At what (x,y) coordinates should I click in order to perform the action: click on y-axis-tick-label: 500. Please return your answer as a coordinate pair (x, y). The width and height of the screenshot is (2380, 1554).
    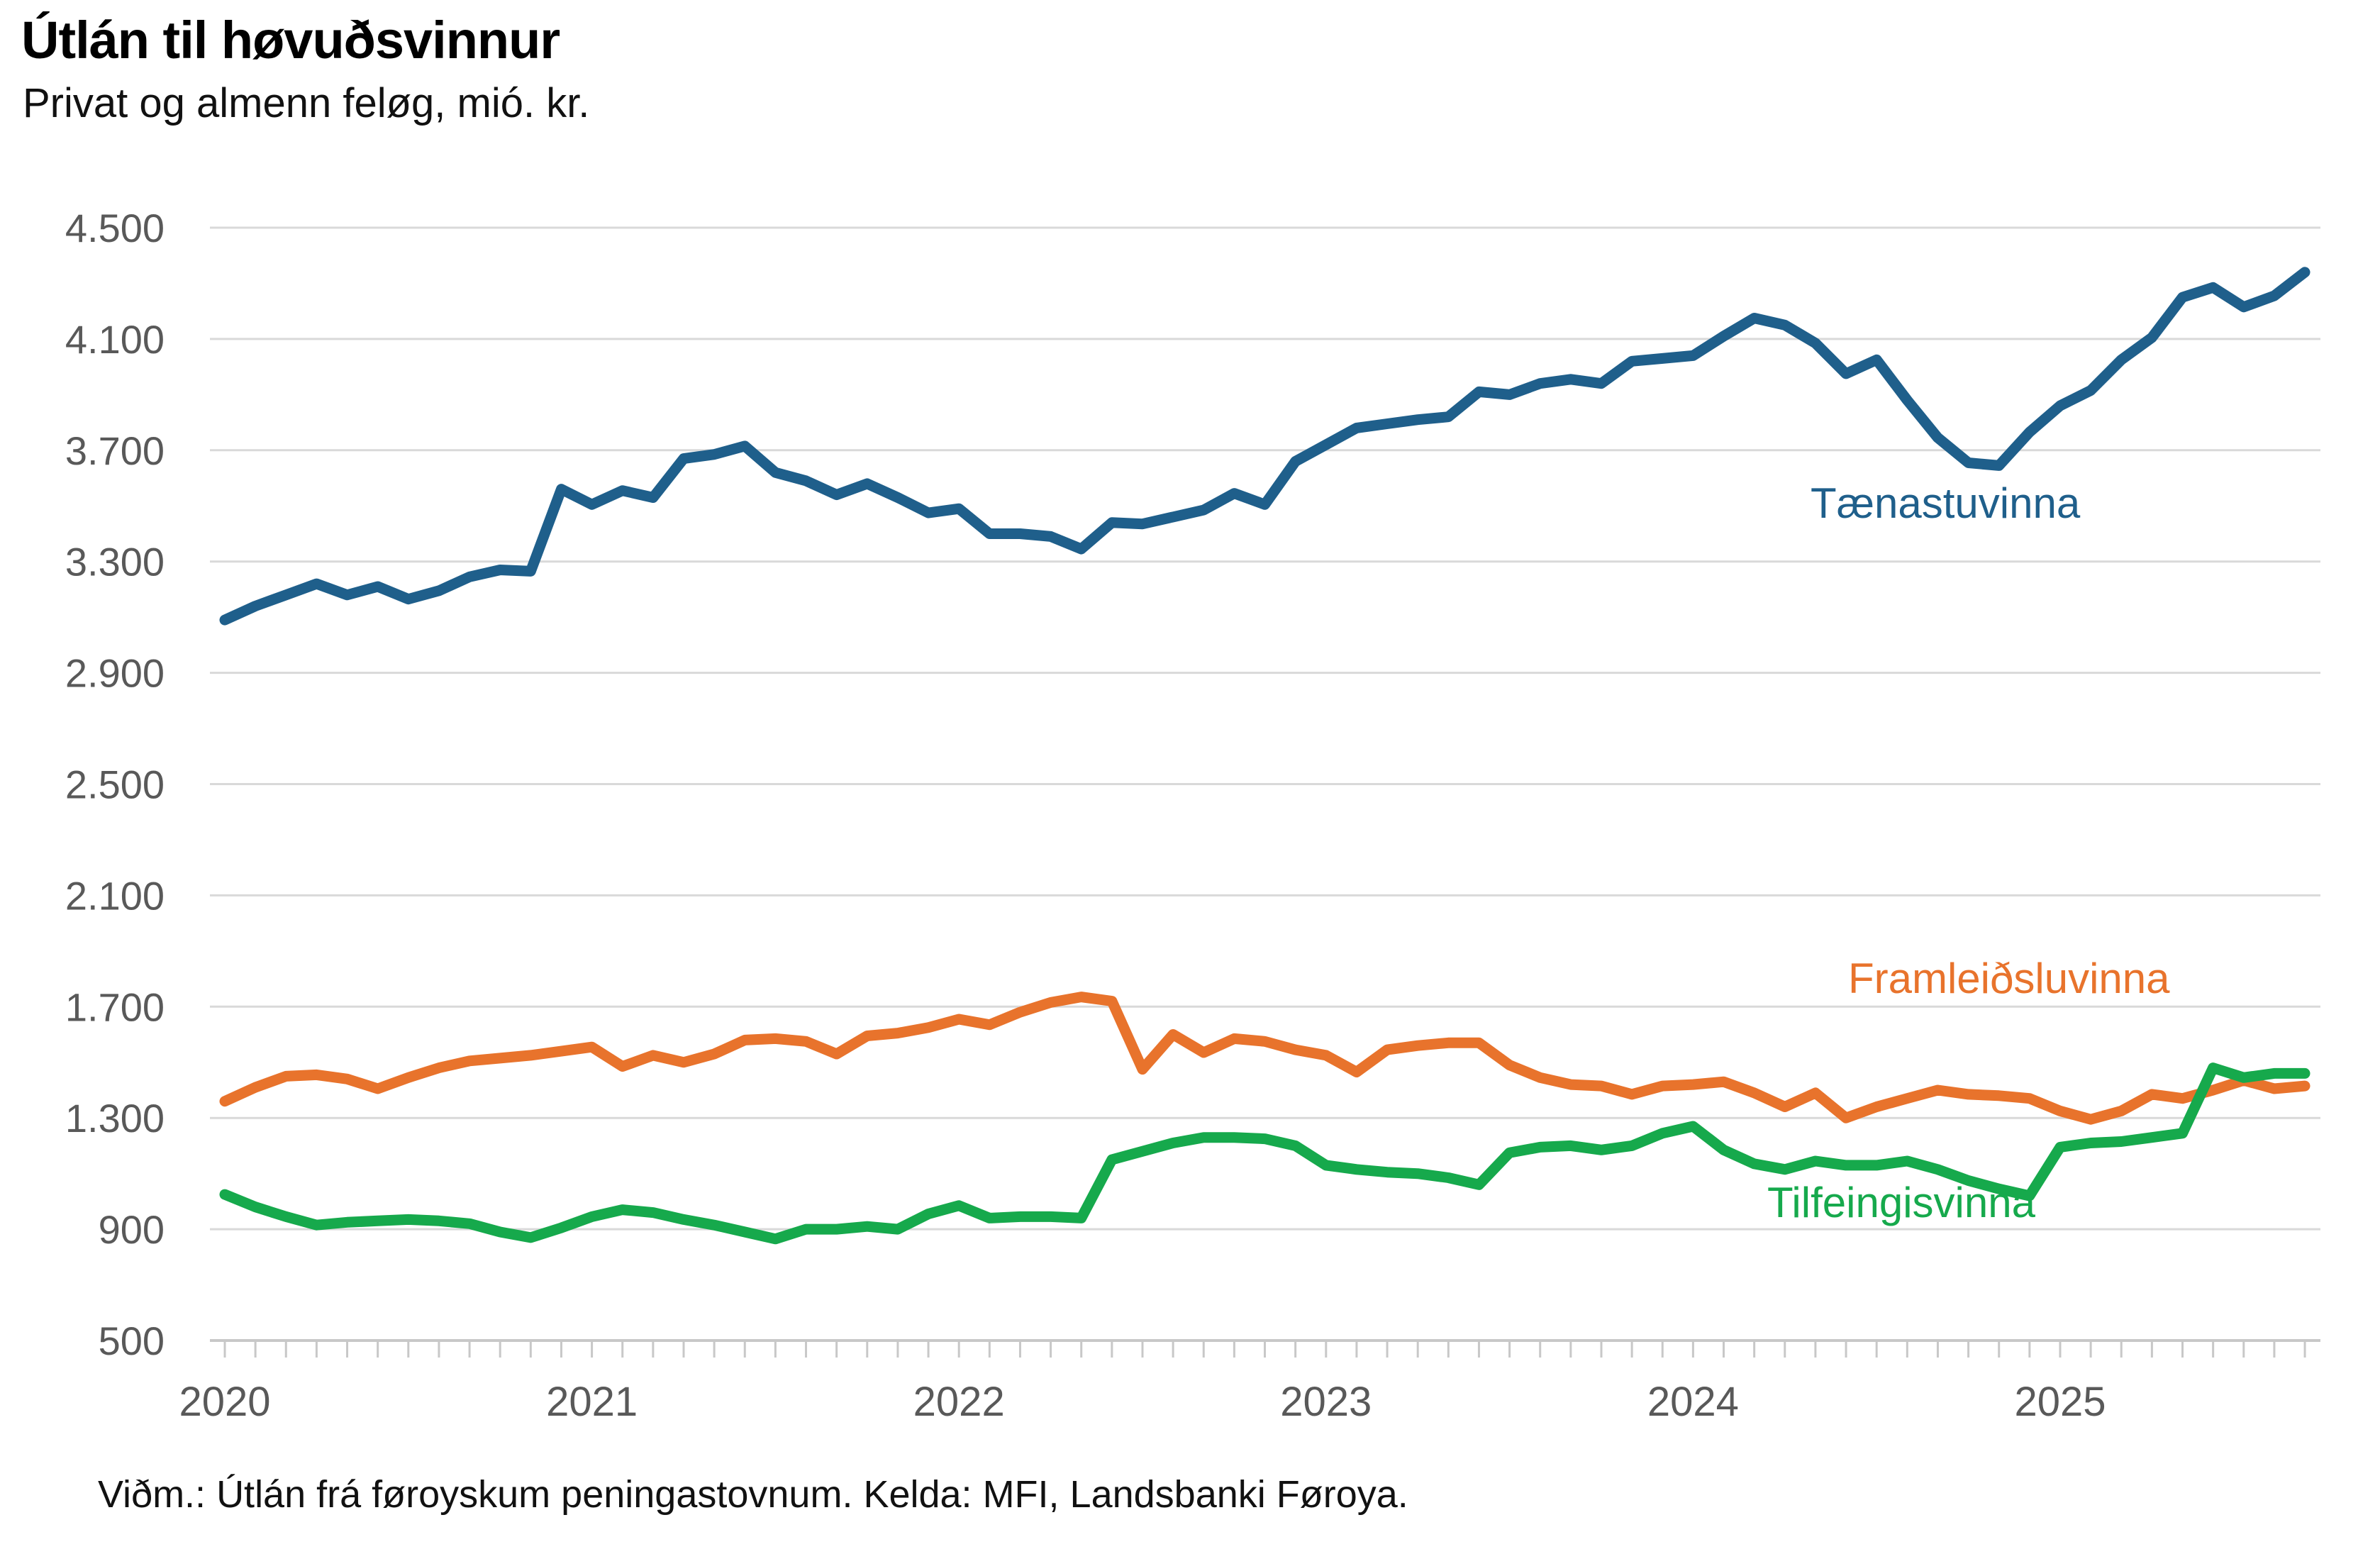
    Looking at the image, I should click on (132, 1341).